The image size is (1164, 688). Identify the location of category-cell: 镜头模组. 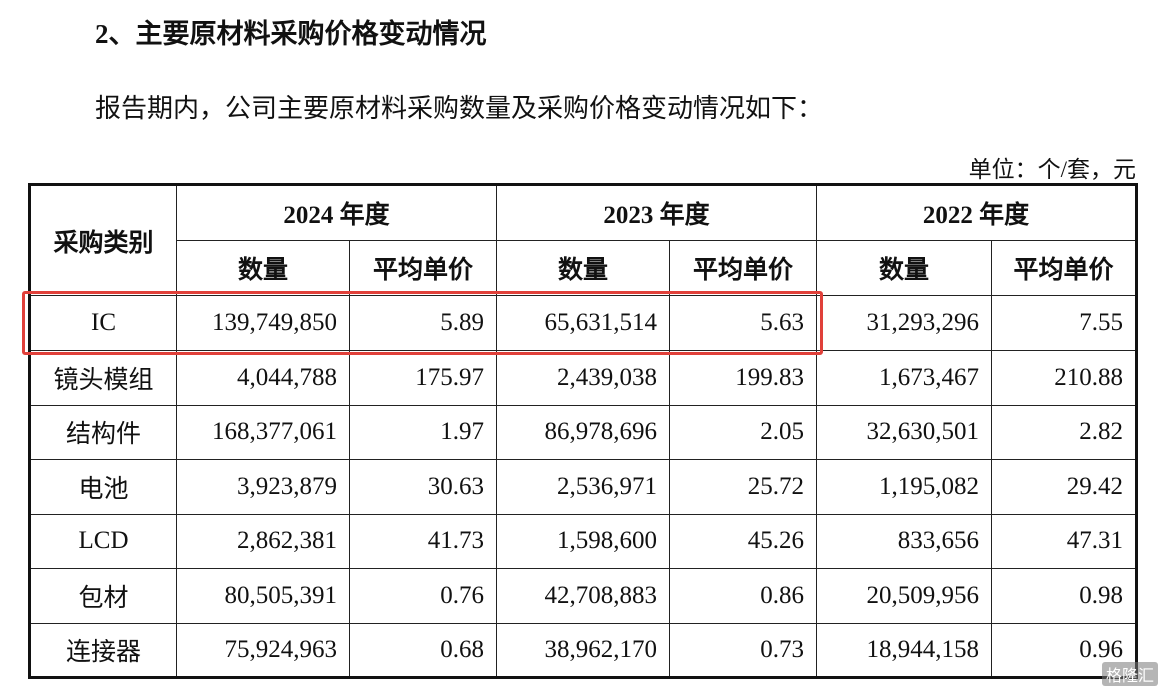
(103, 378).